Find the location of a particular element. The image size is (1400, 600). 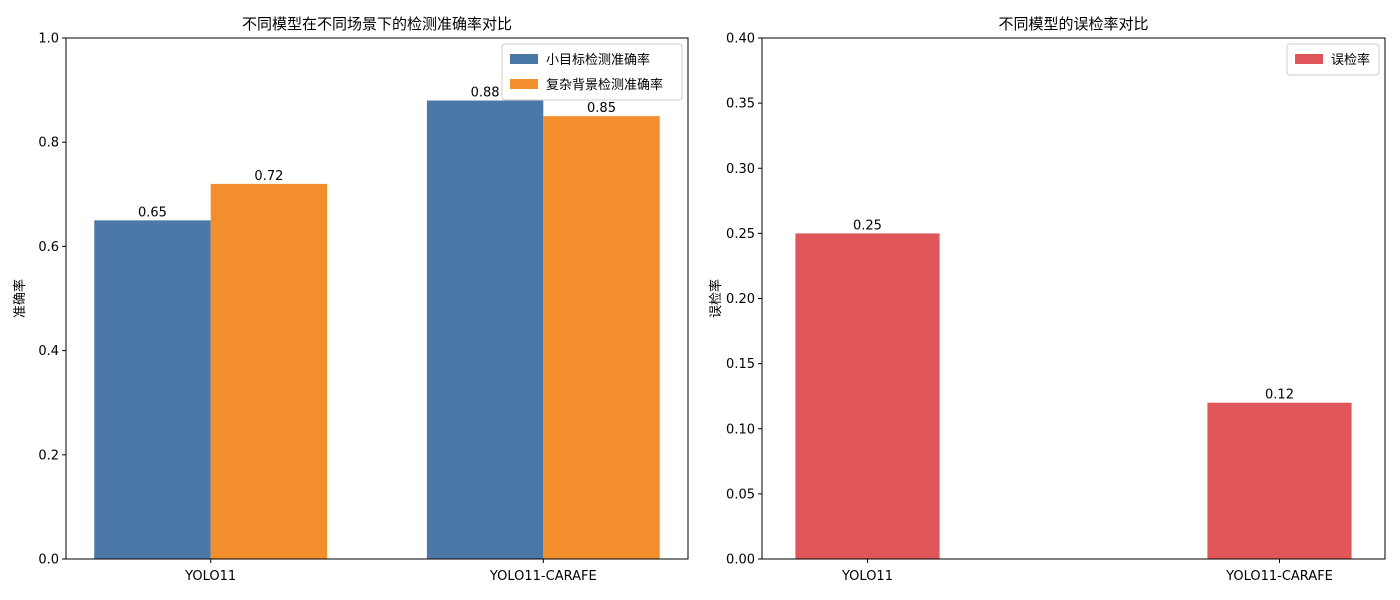

y-tick-label: 0.2 is located at coordinates (48, 455).